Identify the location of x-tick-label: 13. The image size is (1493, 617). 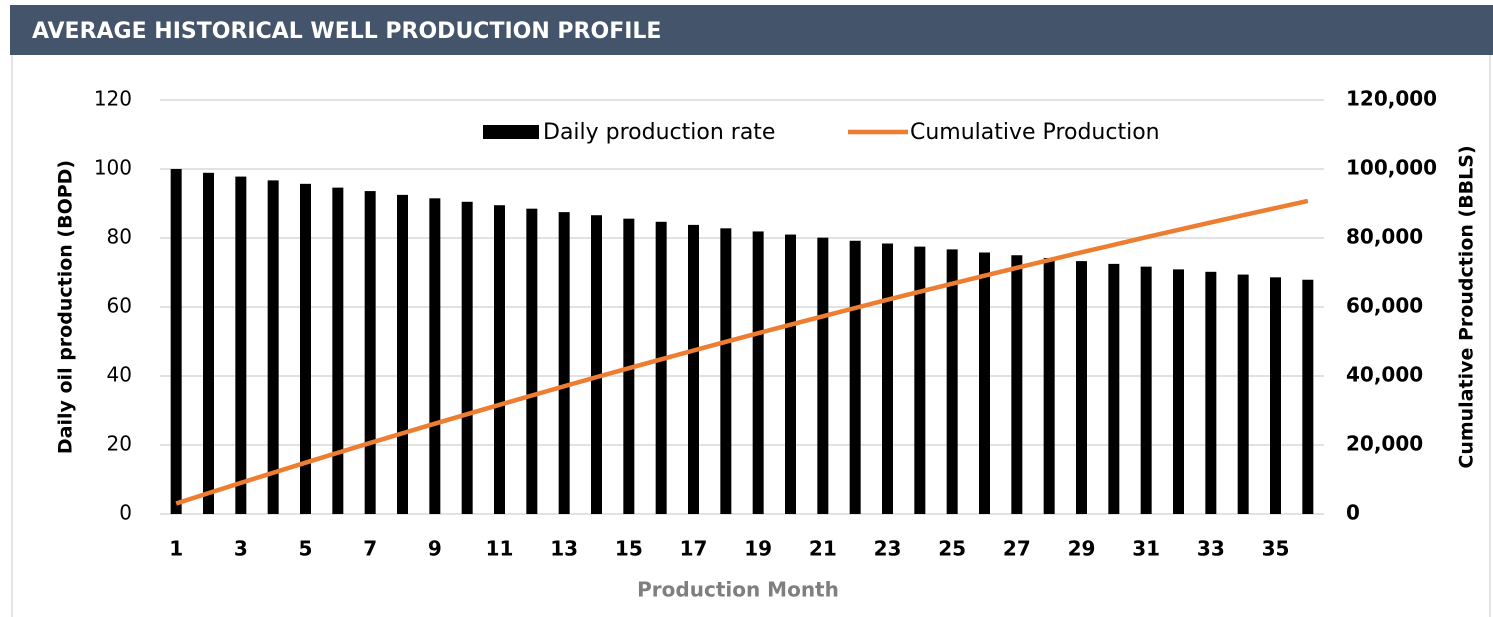
(564, 549).